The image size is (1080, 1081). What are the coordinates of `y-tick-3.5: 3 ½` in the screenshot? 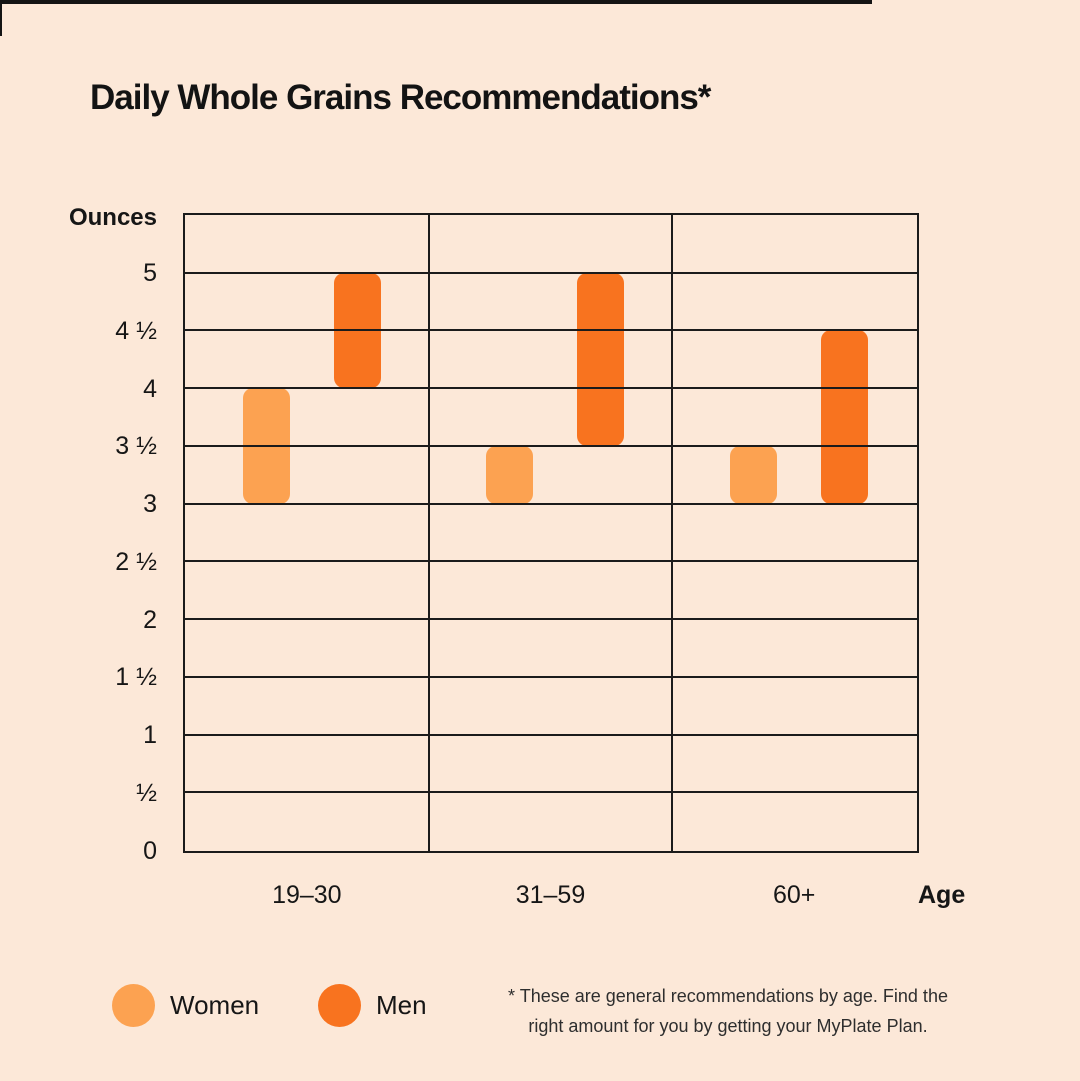 It's located at (136, 446).